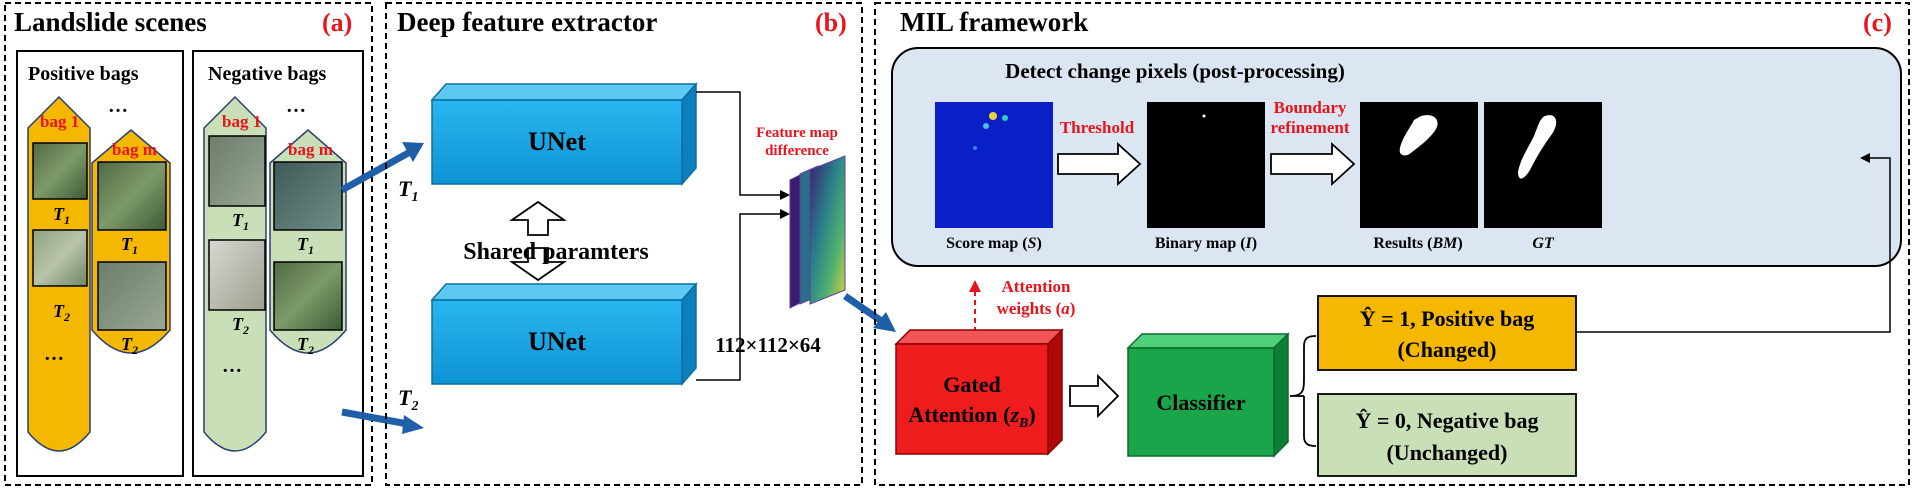  What do you see at coordinates (60, 171) in the screenshot?
I see `positive-bag-1-image-t1` at bounding box center [60, 171].